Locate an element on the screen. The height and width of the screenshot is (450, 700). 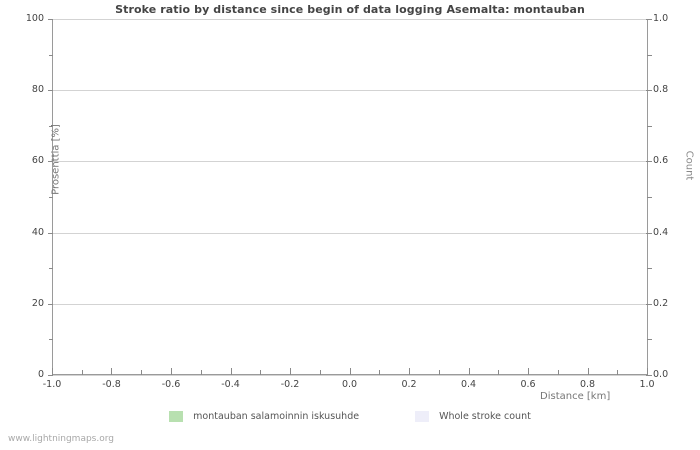
y-tick-label: 0 is located at coordinates (40, 374).